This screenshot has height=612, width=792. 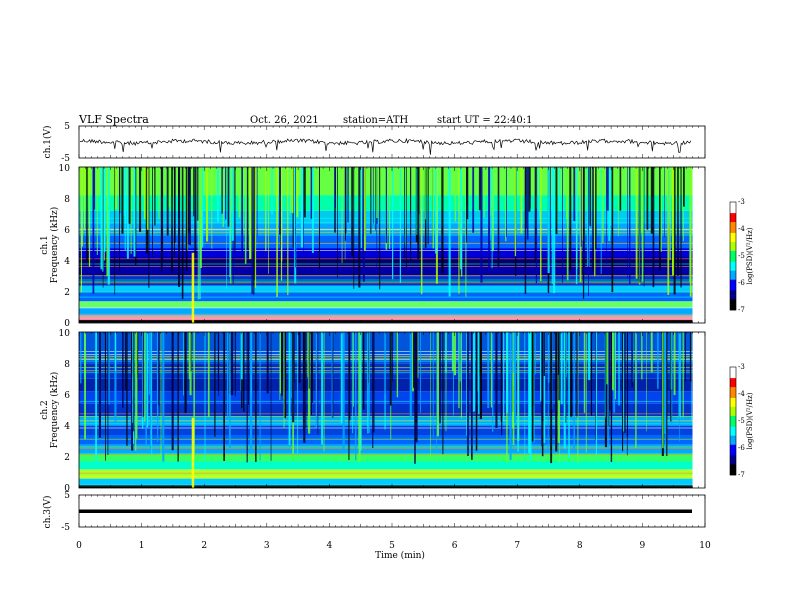 I want to click on ch1-waveform-frame, so click(x=392, y=142).